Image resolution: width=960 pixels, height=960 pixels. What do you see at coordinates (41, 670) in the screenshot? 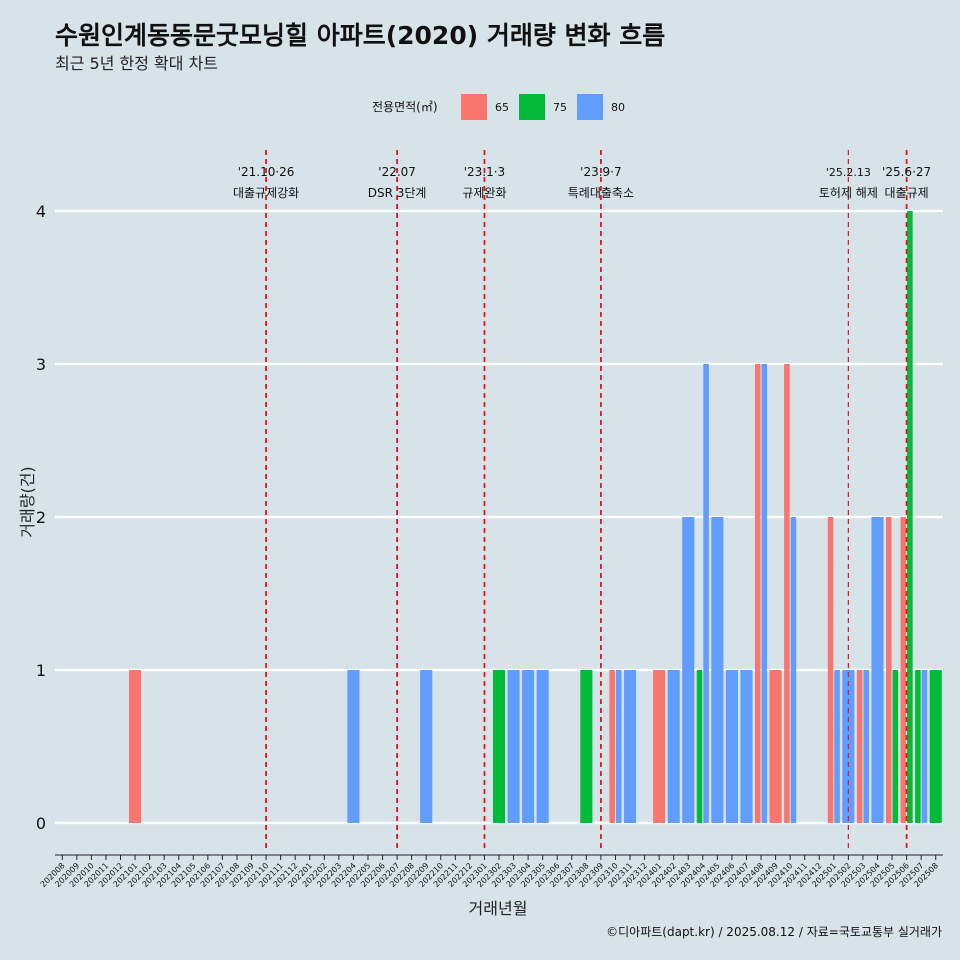
I see `y-tick-label-1: 1` at bounding box center [41, 670].